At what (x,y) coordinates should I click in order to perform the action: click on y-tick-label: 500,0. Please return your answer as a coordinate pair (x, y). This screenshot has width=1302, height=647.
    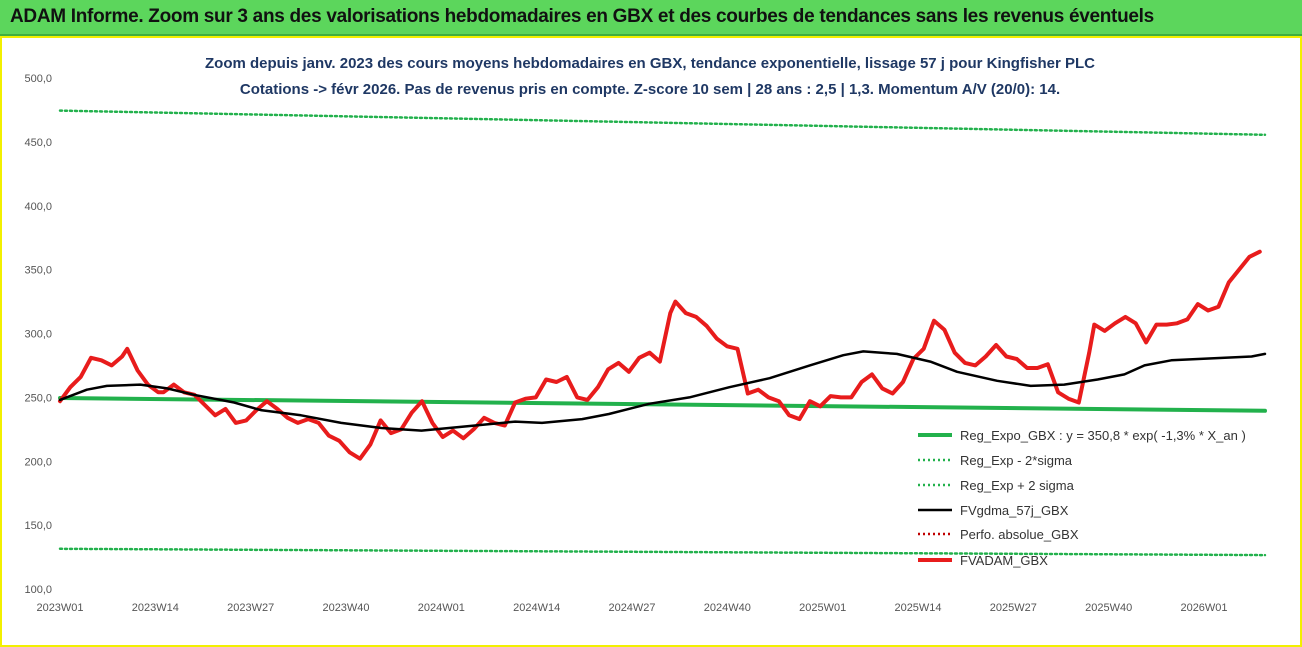
    Looking at the image, I should click on (38, 79).